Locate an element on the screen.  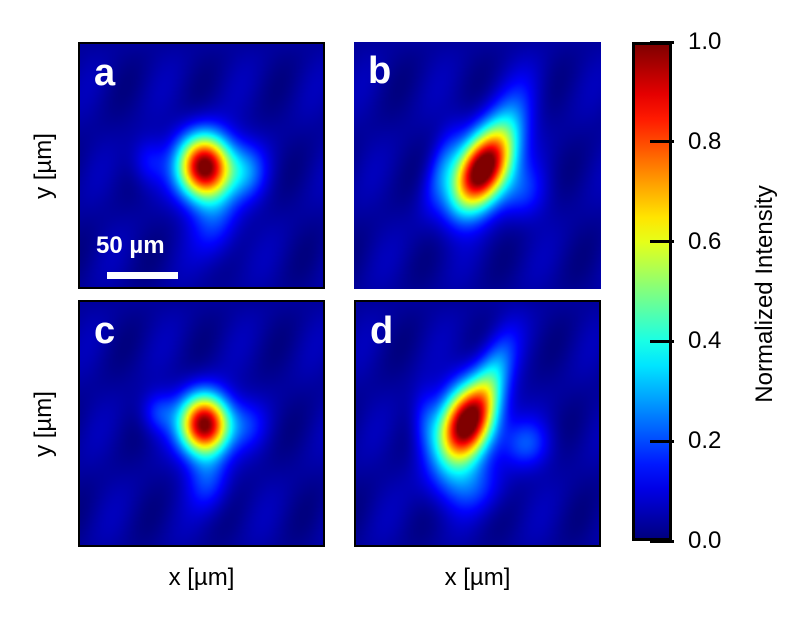
heatmap-c is located at coordinates (201, 423).